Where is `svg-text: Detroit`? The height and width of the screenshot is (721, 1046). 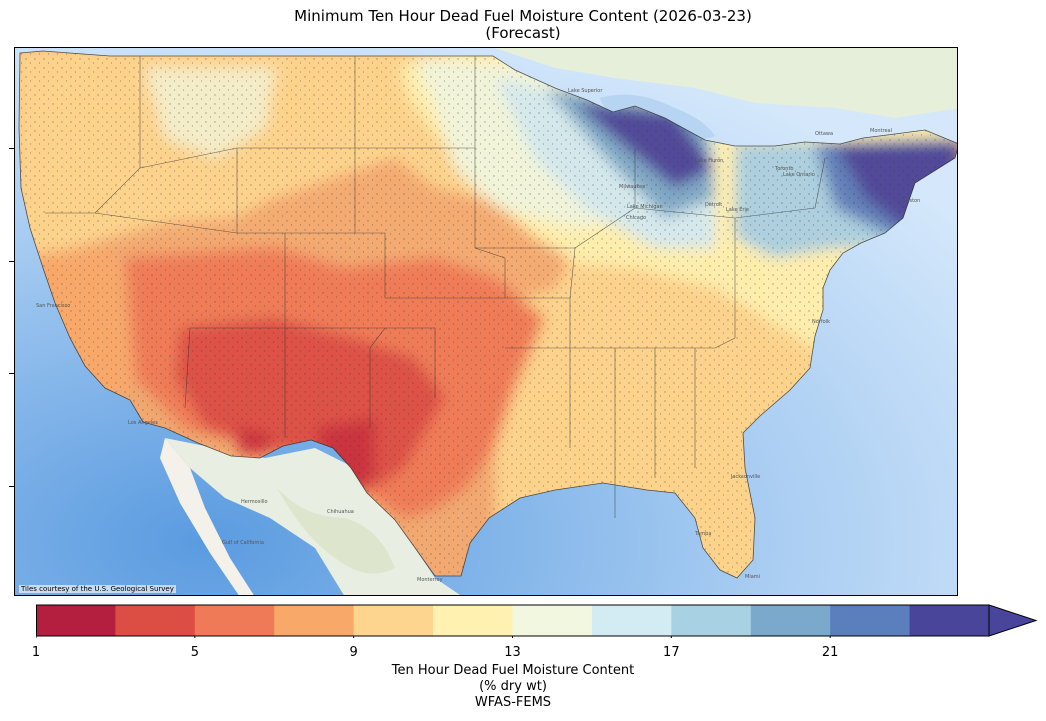 svg-text: Detroit is located at coordinates (713, 205).